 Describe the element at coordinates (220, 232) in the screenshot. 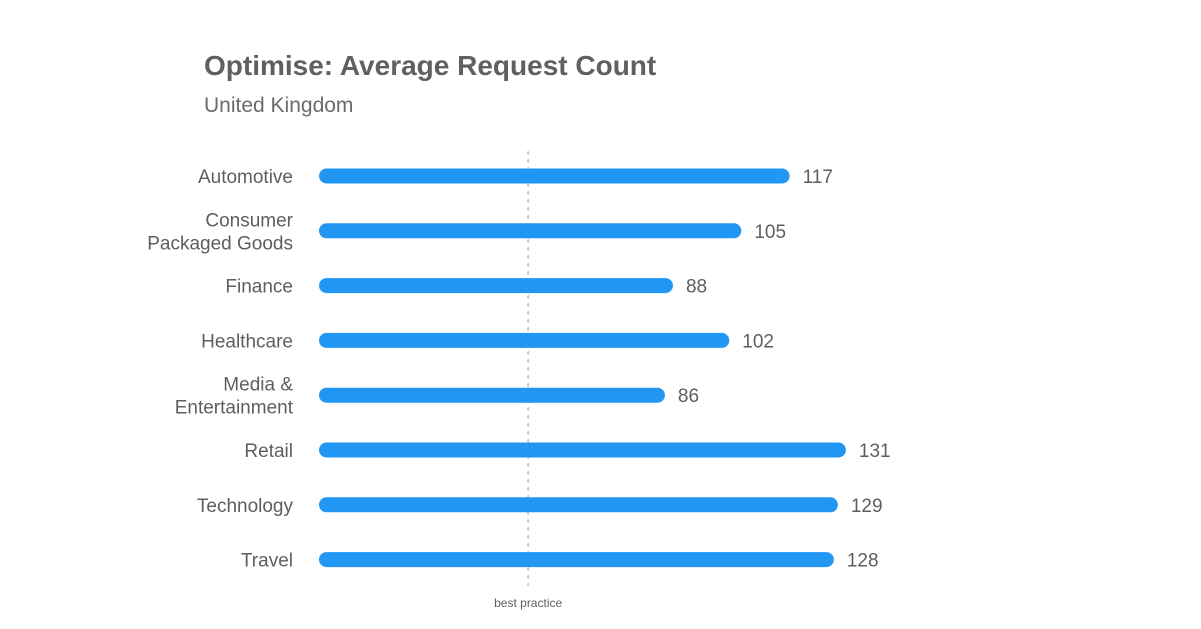

I see `category-label: Consumer Packaged Goods` at that location.